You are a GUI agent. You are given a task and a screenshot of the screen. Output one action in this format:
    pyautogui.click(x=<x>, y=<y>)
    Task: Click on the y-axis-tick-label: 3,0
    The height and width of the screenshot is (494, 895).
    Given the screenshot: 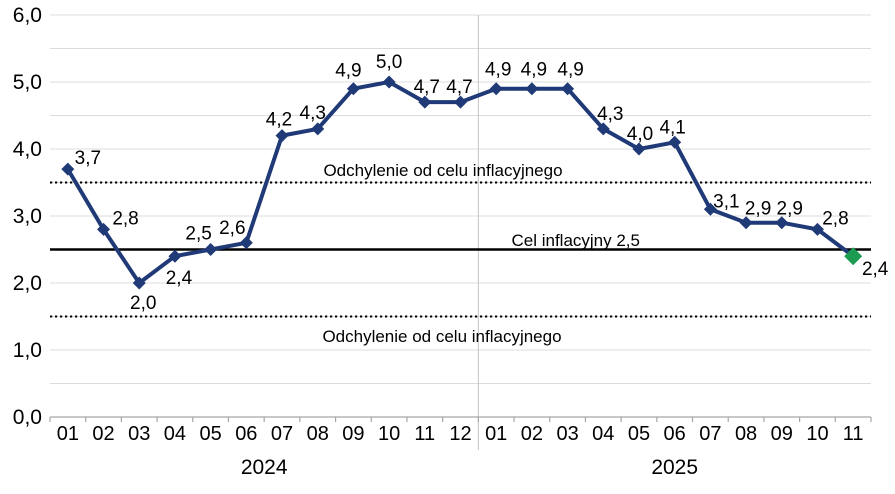 What is the action you would take?
    pyautogui.click(x=27, y=216)
    